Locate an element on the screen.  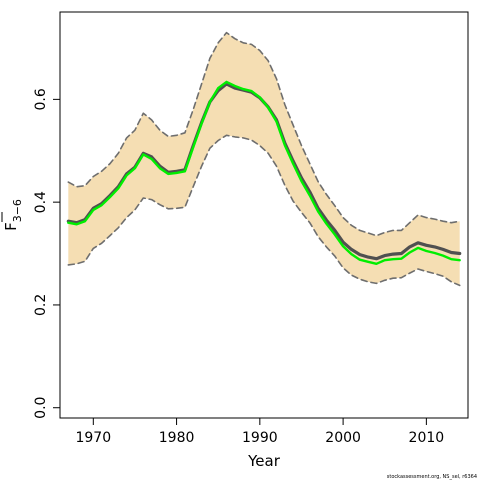
y-axis-title-main: F is located at coordinates (11, 226).